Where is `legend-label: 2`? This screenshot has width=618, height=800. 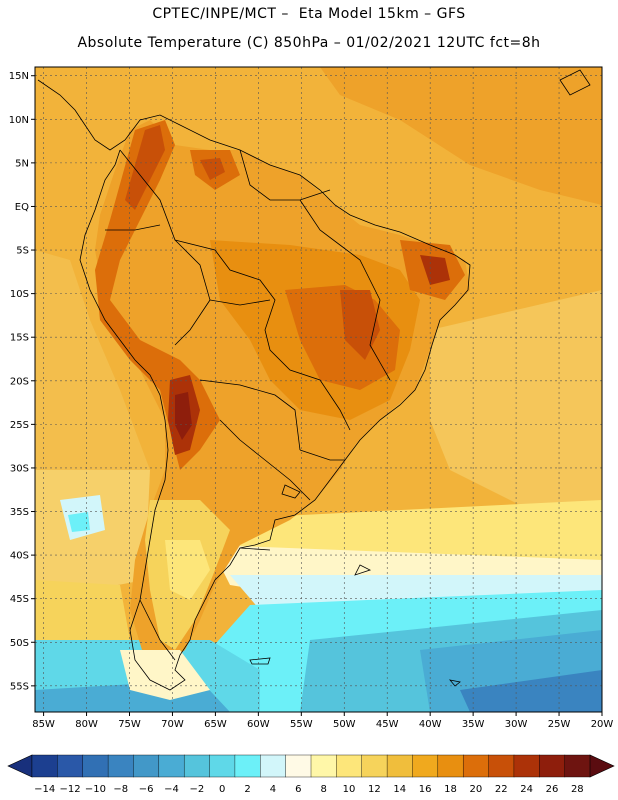 legend-label: 2 is located at coordinates (247, 789).